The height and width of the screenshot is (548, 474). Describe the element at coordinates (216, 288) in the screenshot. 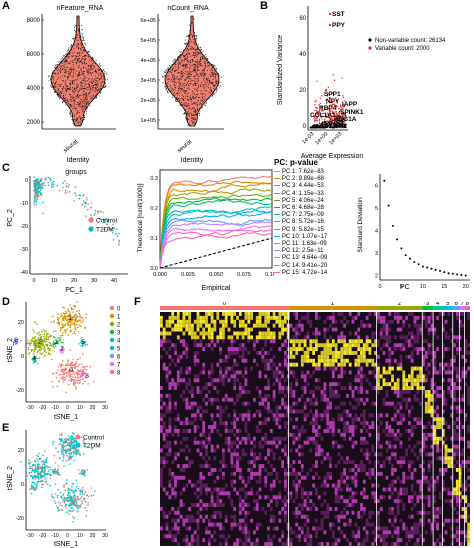

I see `jackstraw-xlabel: Empirical` at that location.